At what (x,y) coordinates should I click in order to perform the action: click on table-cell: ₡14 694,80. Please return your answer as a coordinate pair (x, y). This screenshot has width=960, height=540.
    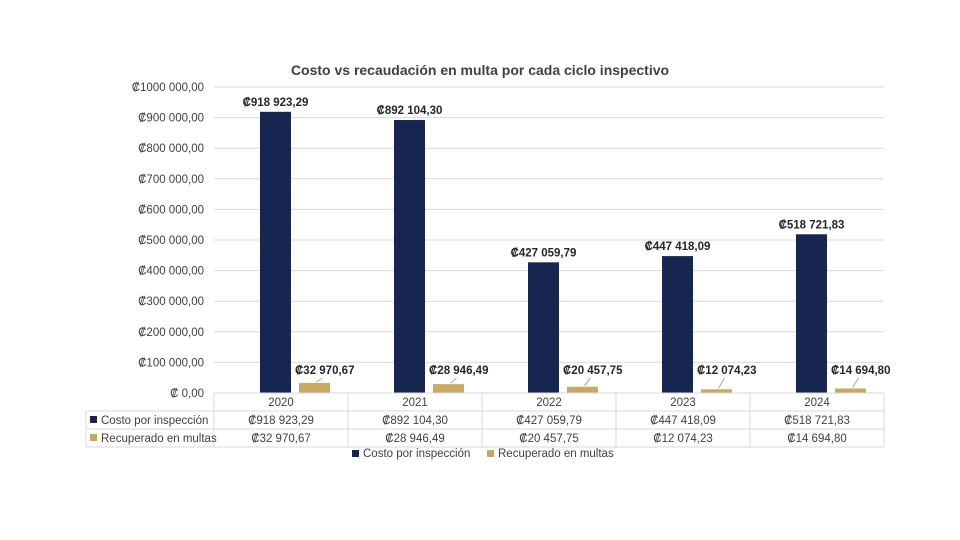
    Looking at the image, I should click on (816, 439).